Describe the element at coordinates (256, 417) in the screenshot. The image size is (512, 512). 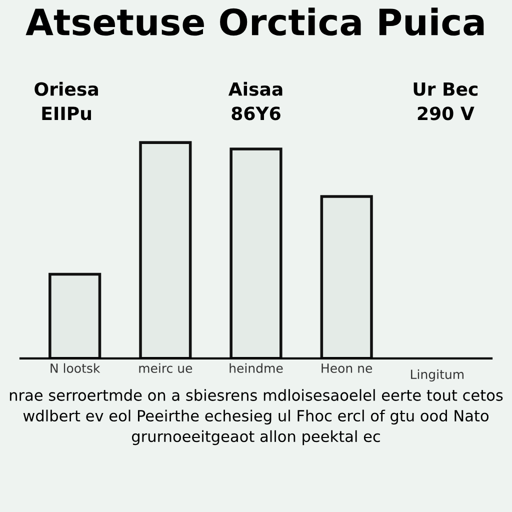
I see `text: nrae serroertmde on a sbiesrens mdloisesaoelel eerte tout cetos wdlbert ev eol Peeirthe echesieg ul Fhoc ercl of gtu ood Nato grurnoeeitgeaot allon peektal ec` at that location.